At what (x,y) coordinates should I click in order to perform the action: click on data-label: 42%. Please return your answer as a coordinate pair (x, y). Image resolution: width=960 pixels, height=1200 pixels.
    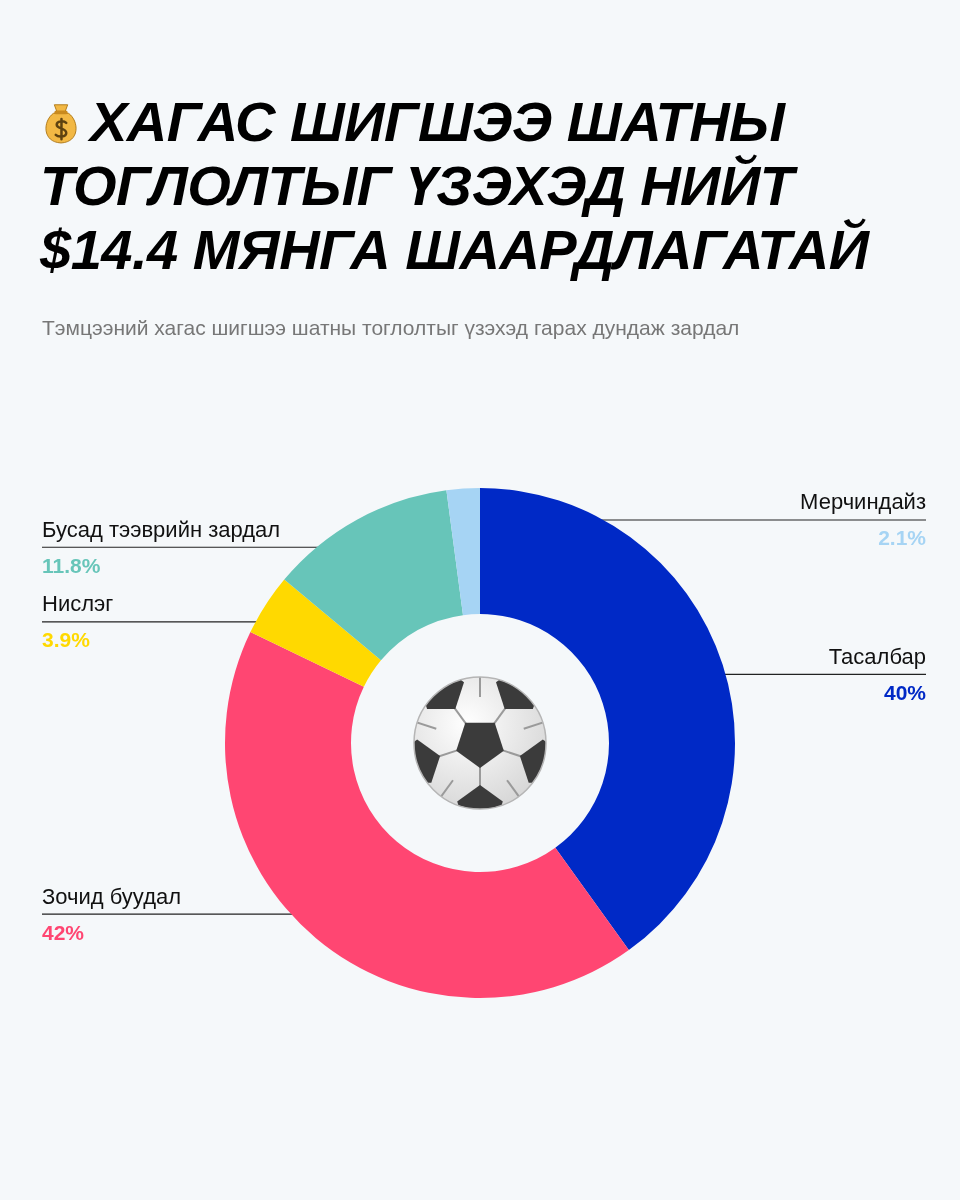
    Looking at the image, I should click on (63, 932).